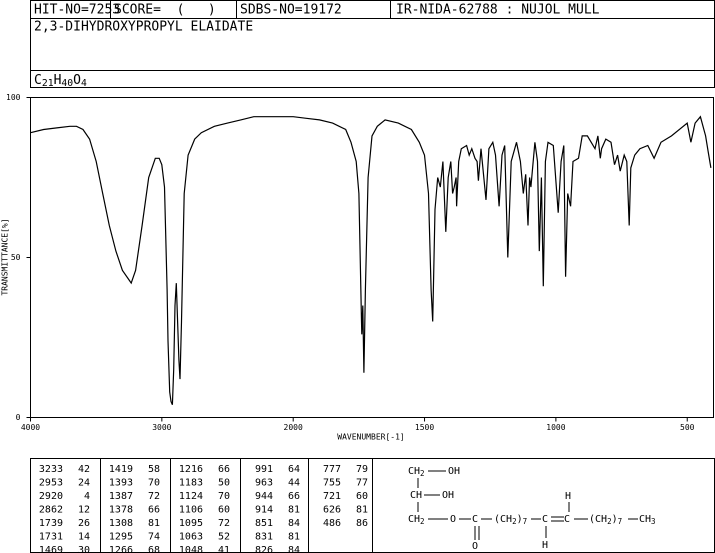 The image size is (715, 553). I want to click on peak-wavenumber: 1419, so click(121, 469).